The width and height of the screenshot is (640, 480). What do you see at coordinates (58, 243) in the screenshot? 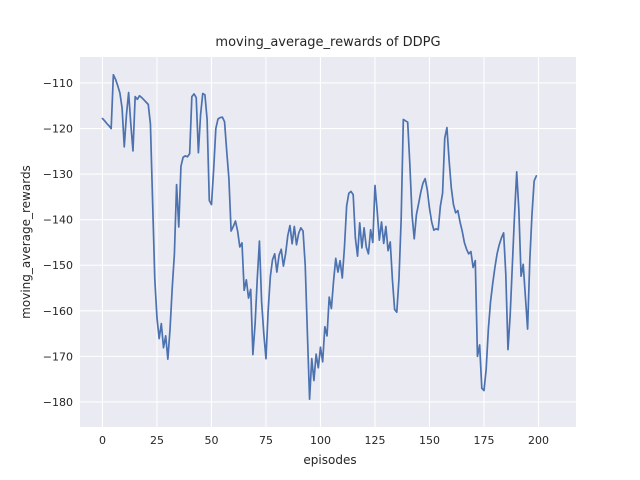
I see `y-axis-tick-labels: −110 −120 −130 −140 −150 −160 −170 −180` at bounding box center [58, 243].